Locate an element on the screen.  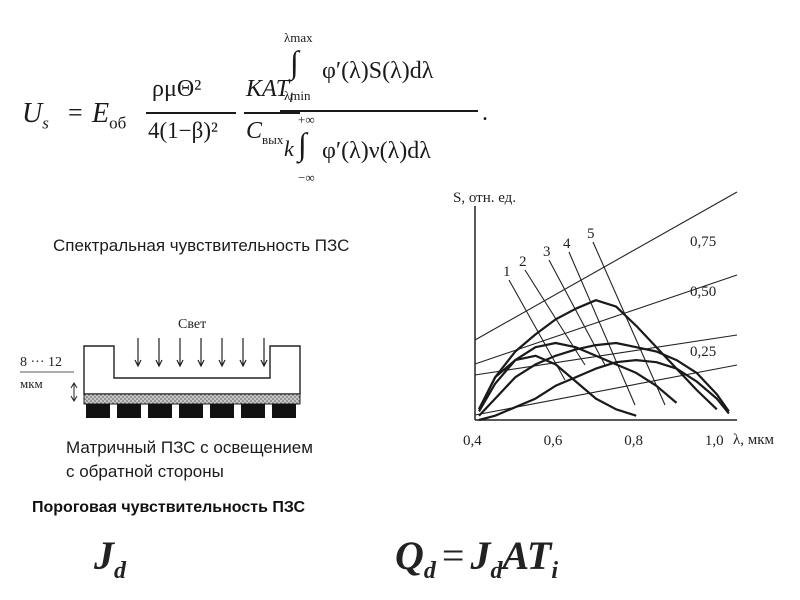
quantum-efficiency-lines is located at coordinates (606, 303).